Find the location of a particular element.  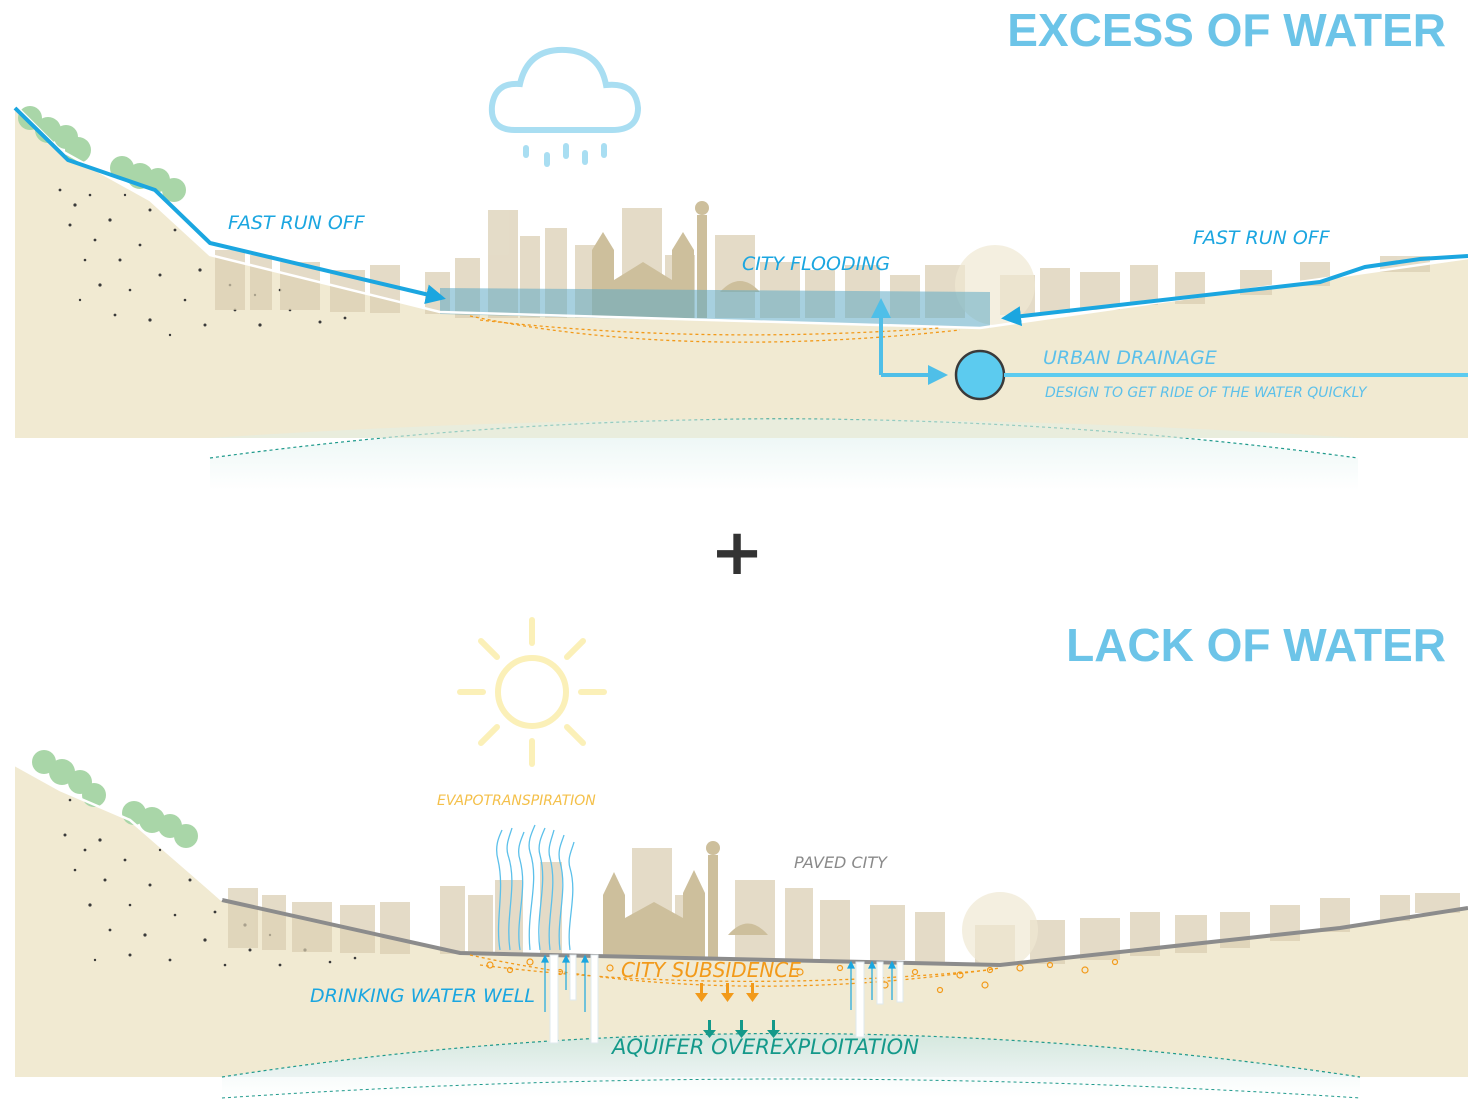

drainage-pipe-icon is located at coordinates (980, 375).